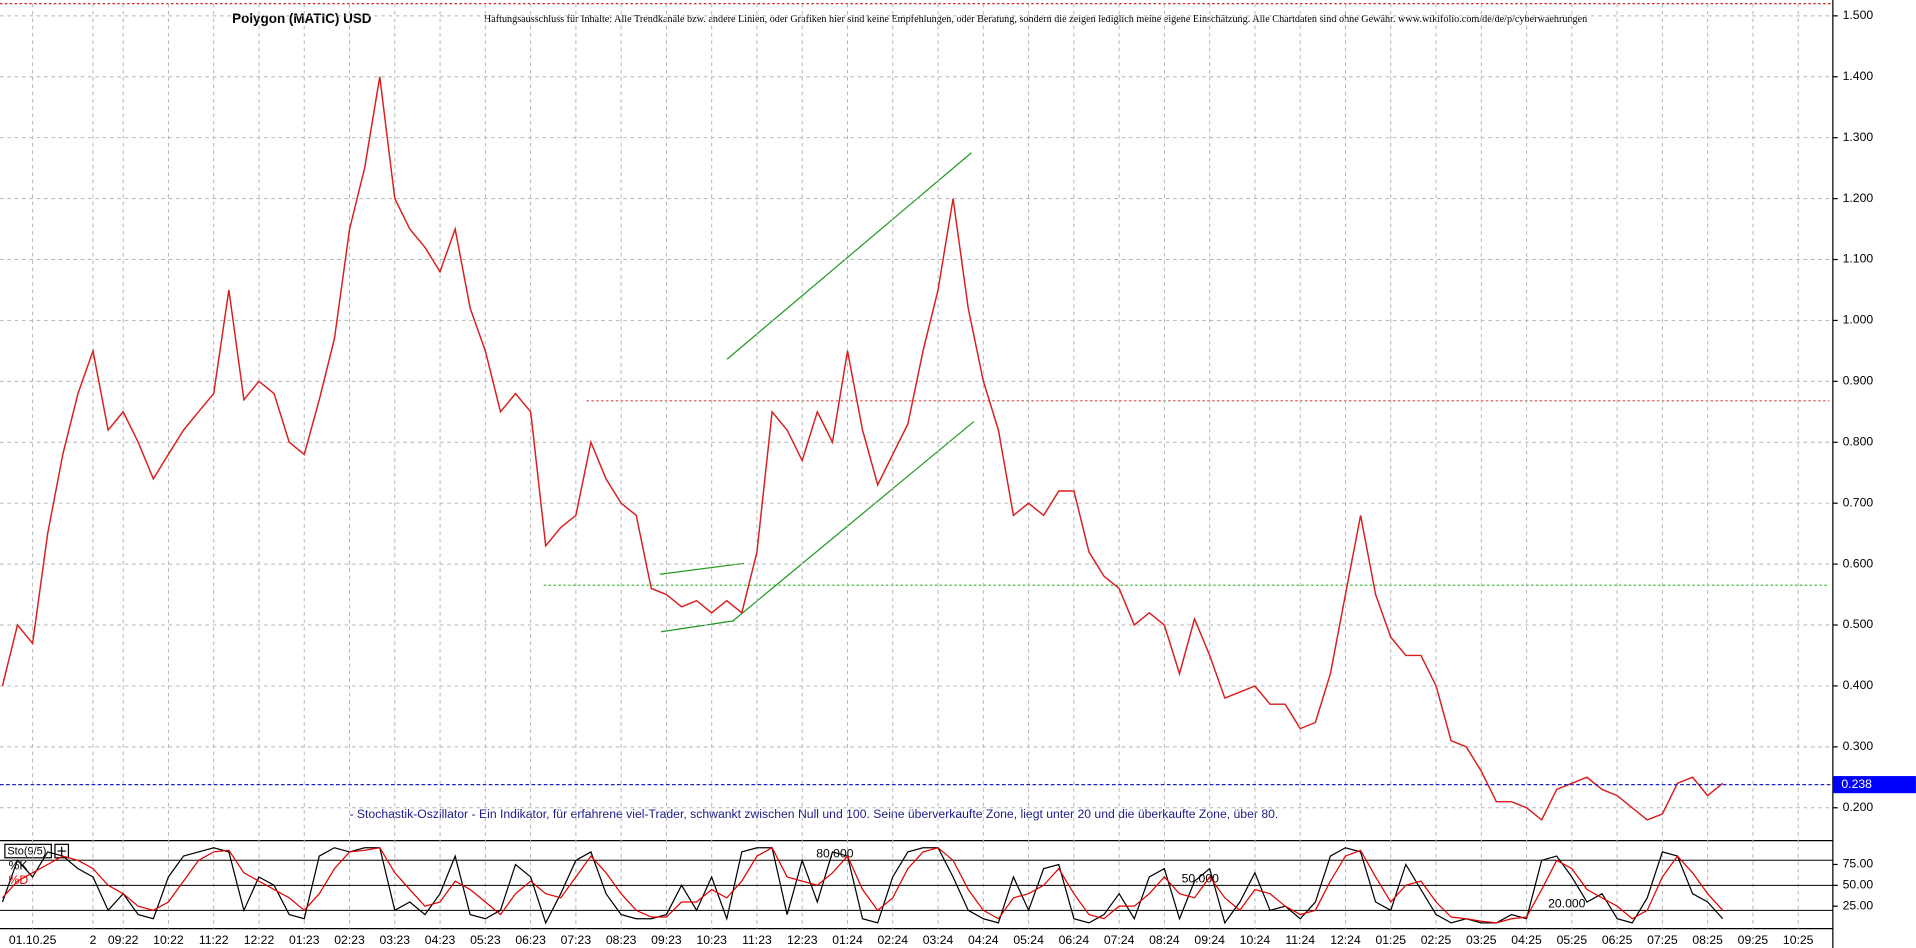 The width and height of the screenshot is (1916, 948). I want to click on x-tick-label: 01:25, so click(1390, 940).